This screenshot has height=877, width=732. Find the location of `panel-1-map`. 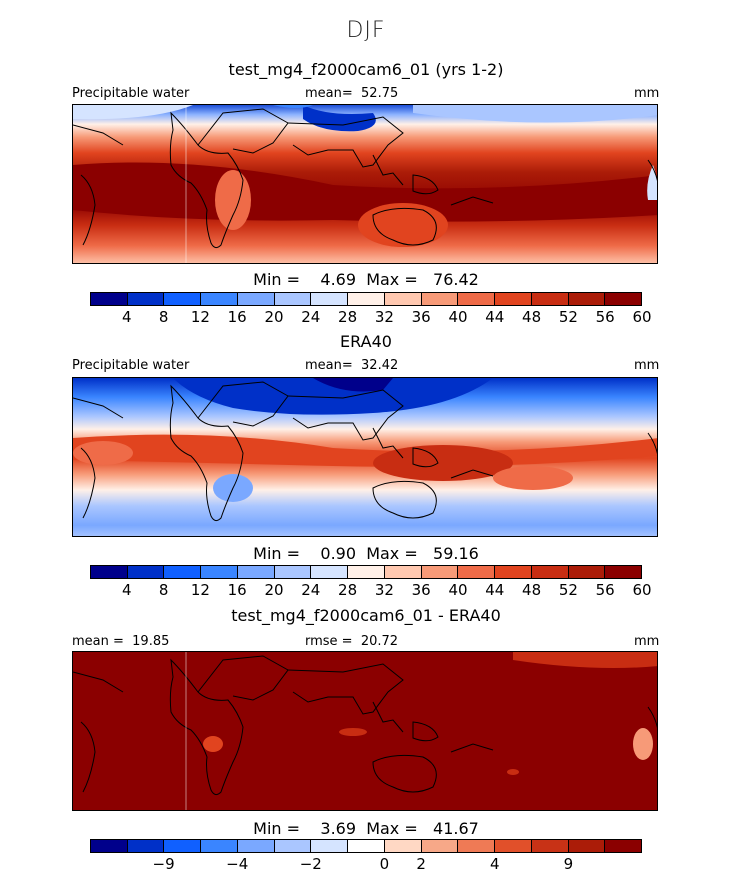

panel-1-map is located at coordinates (365, 184).